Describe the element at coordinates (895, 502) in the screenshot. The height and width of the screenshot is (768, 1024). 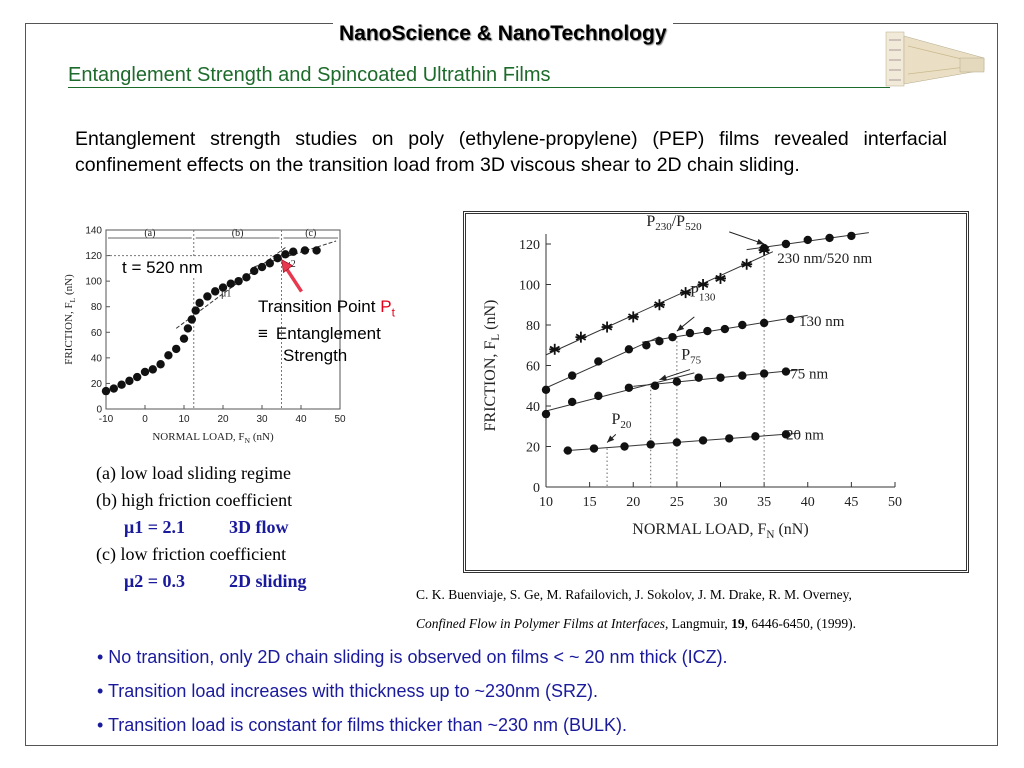
I see `right-x-tick-label: 50` at that location.